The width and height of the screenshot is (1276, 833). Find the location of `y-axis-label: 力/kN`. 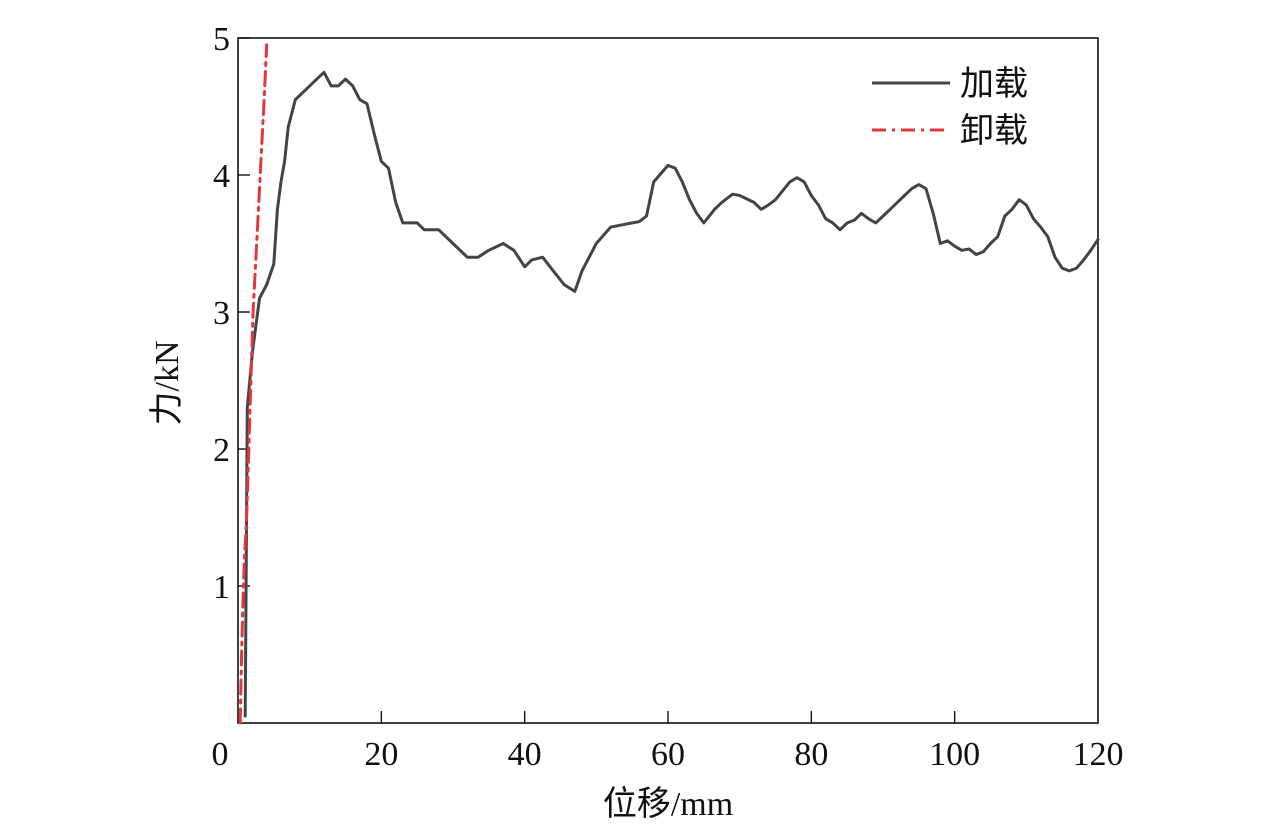

y-axis-label: 力/kN is located at coordinates (167, 383).